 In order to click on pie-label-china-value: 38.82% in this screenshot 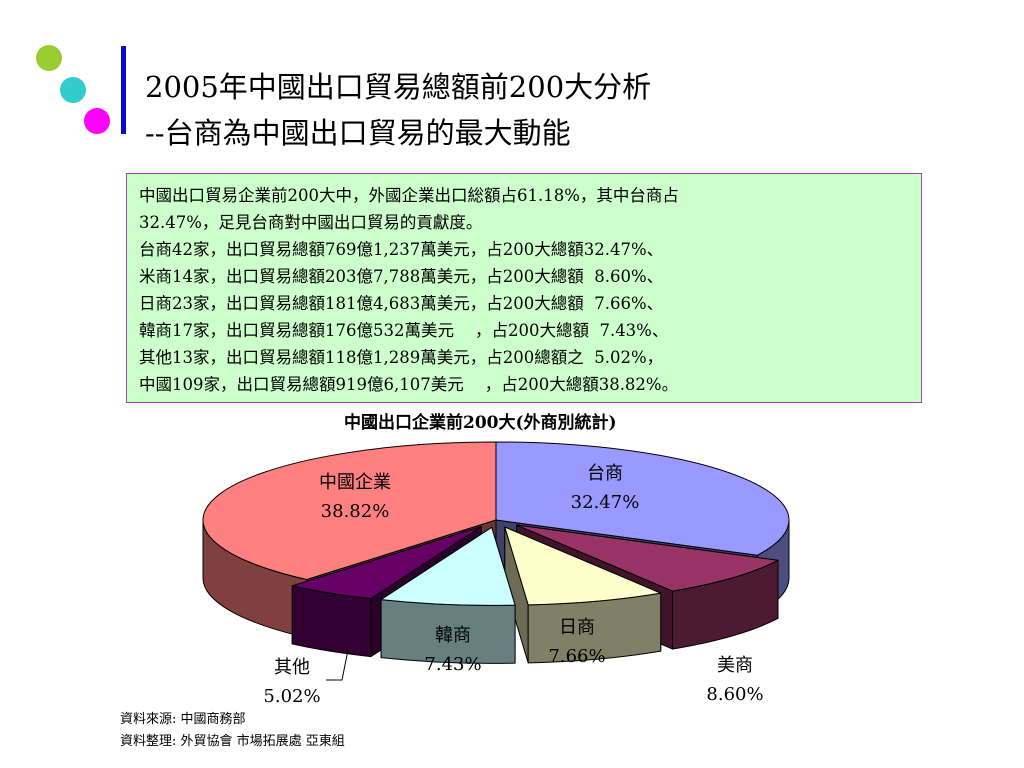, I will do `click(355, 511)`.